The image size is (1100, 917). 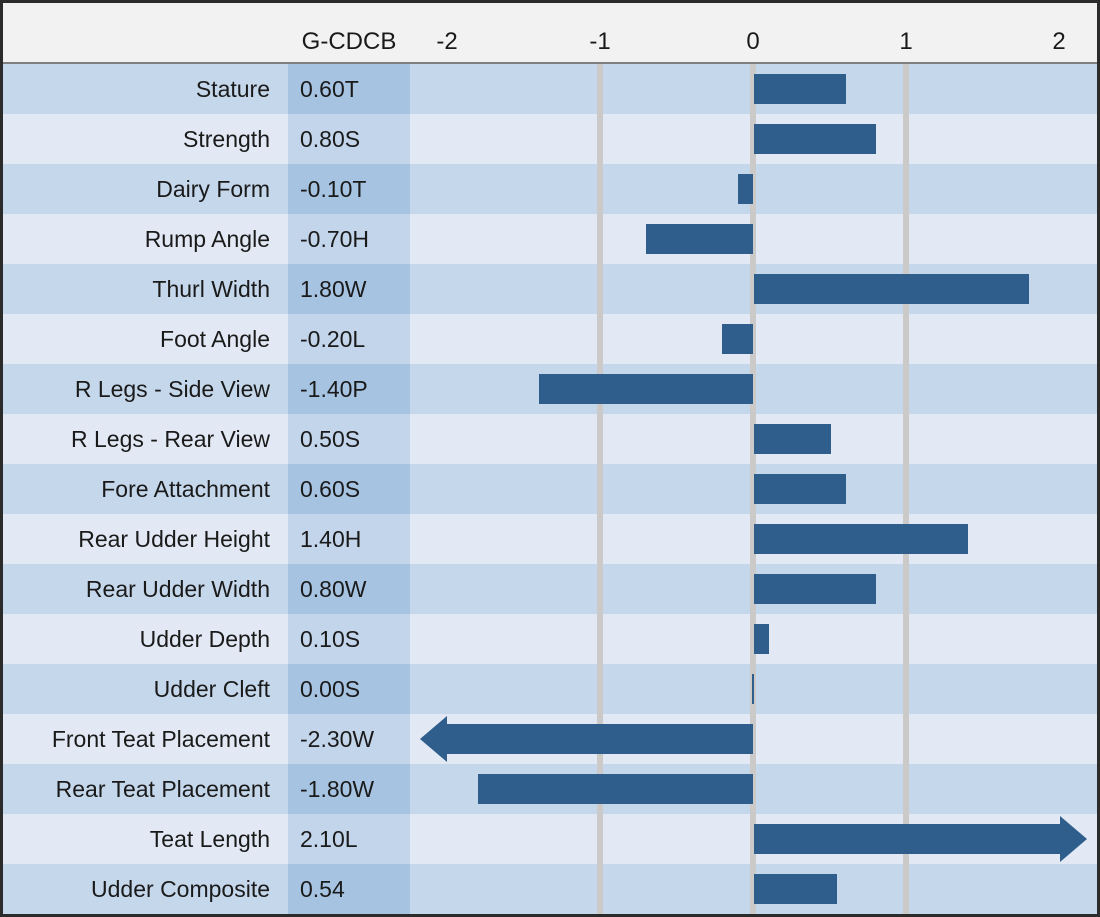 I want to click on trait-value: 0.60S, so click(x=349, y=489).